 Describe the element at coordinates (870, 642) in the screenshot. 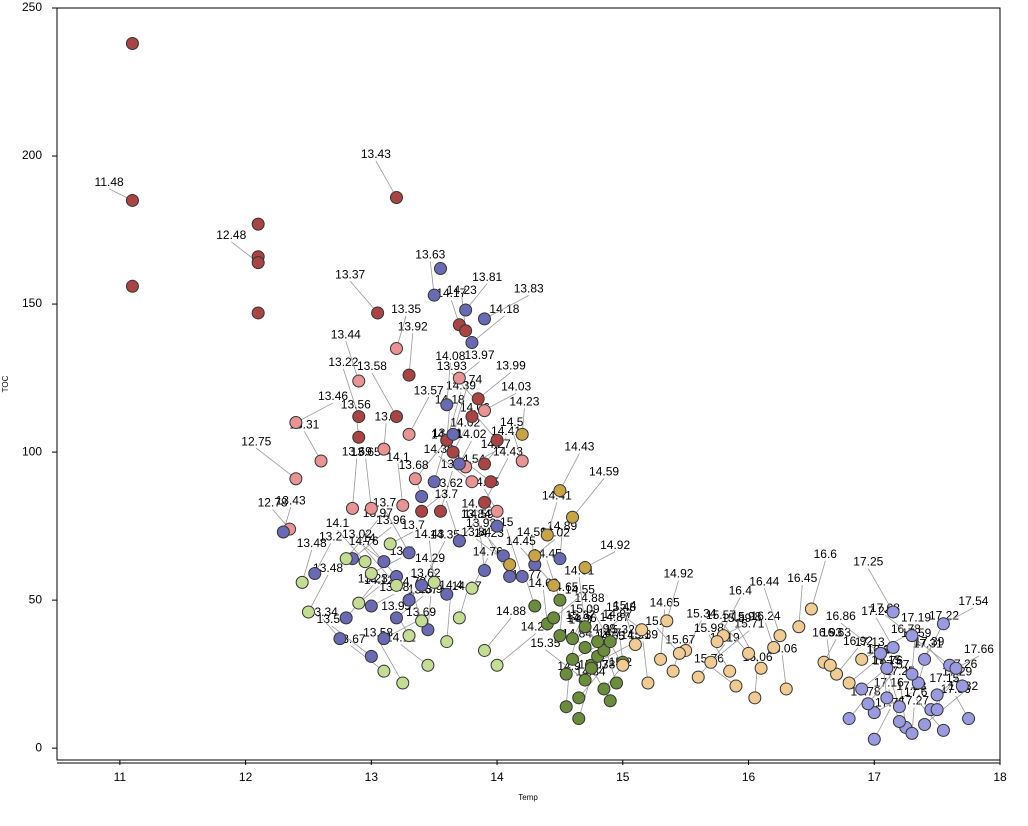

I see `point-label: 17.13` at that location.